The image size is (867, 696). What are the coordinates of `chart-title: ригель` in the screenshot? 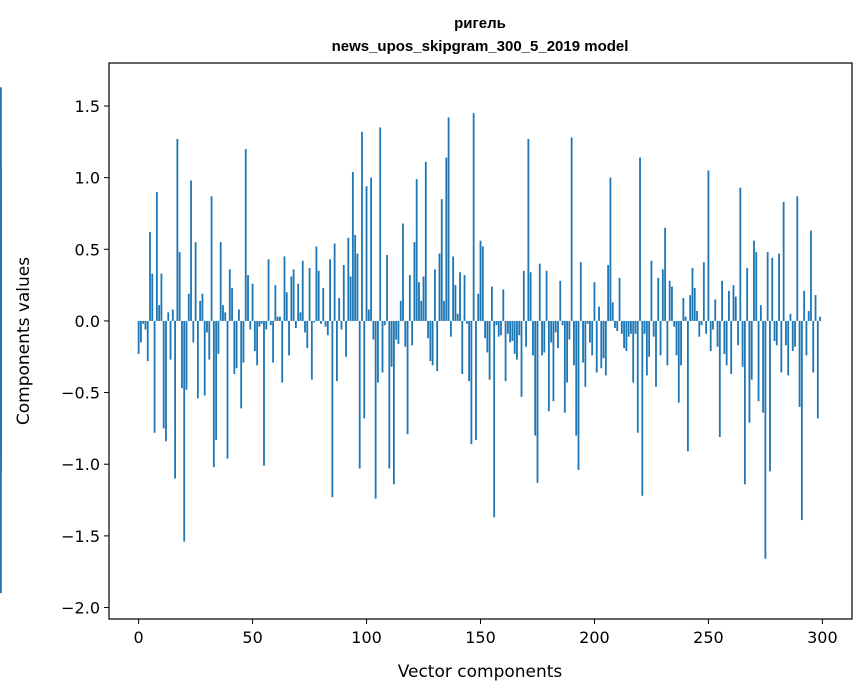 It's located at (480, 23).